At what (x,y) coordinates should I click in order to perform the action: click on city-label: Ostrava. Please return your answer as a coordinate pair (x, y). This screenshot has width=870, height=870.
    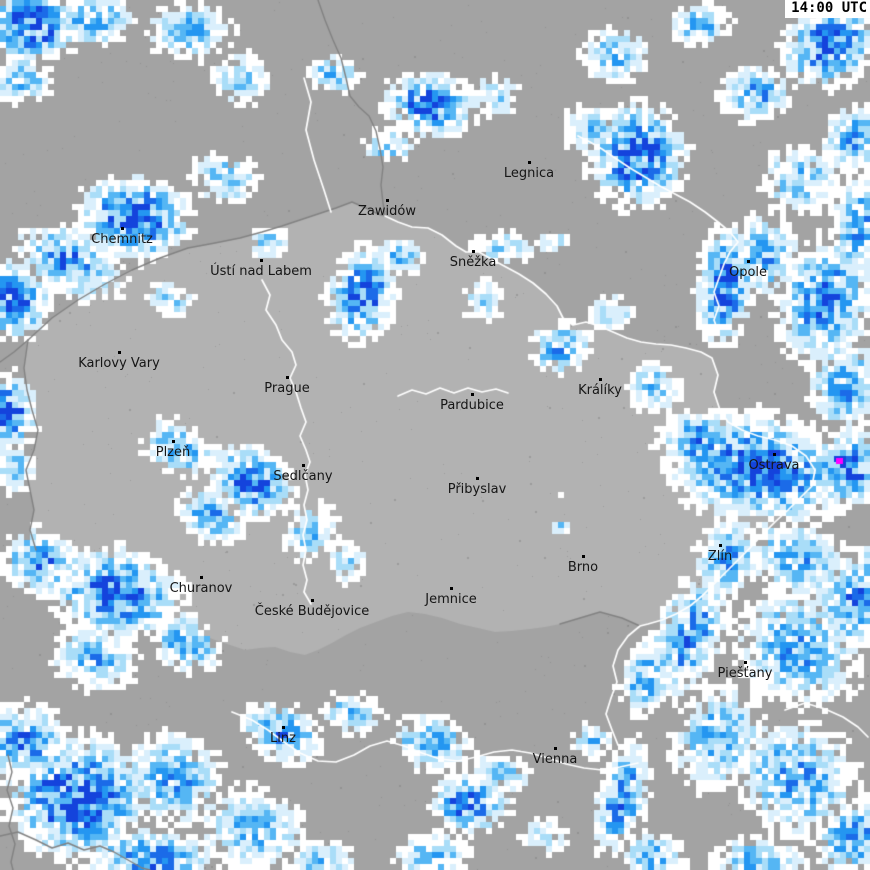
    Looking at the image, I should click on (774, 465).